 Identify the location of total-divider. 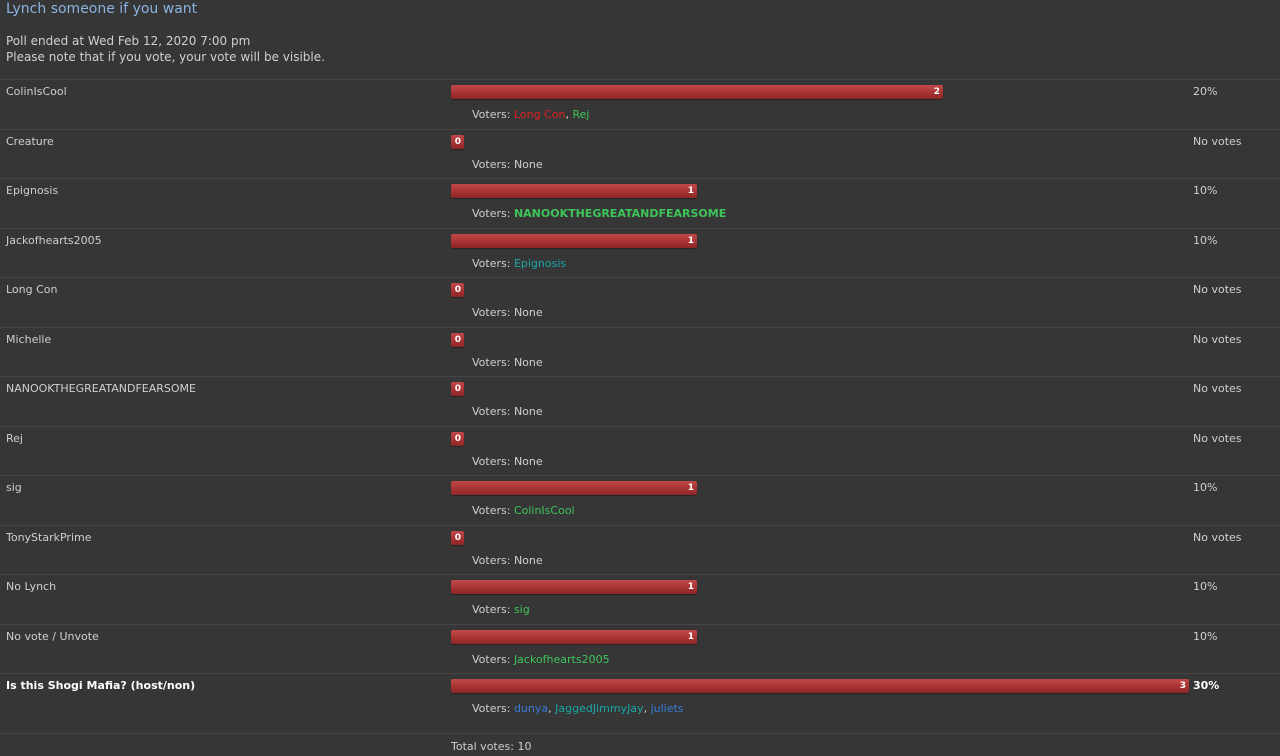
(640, 733).